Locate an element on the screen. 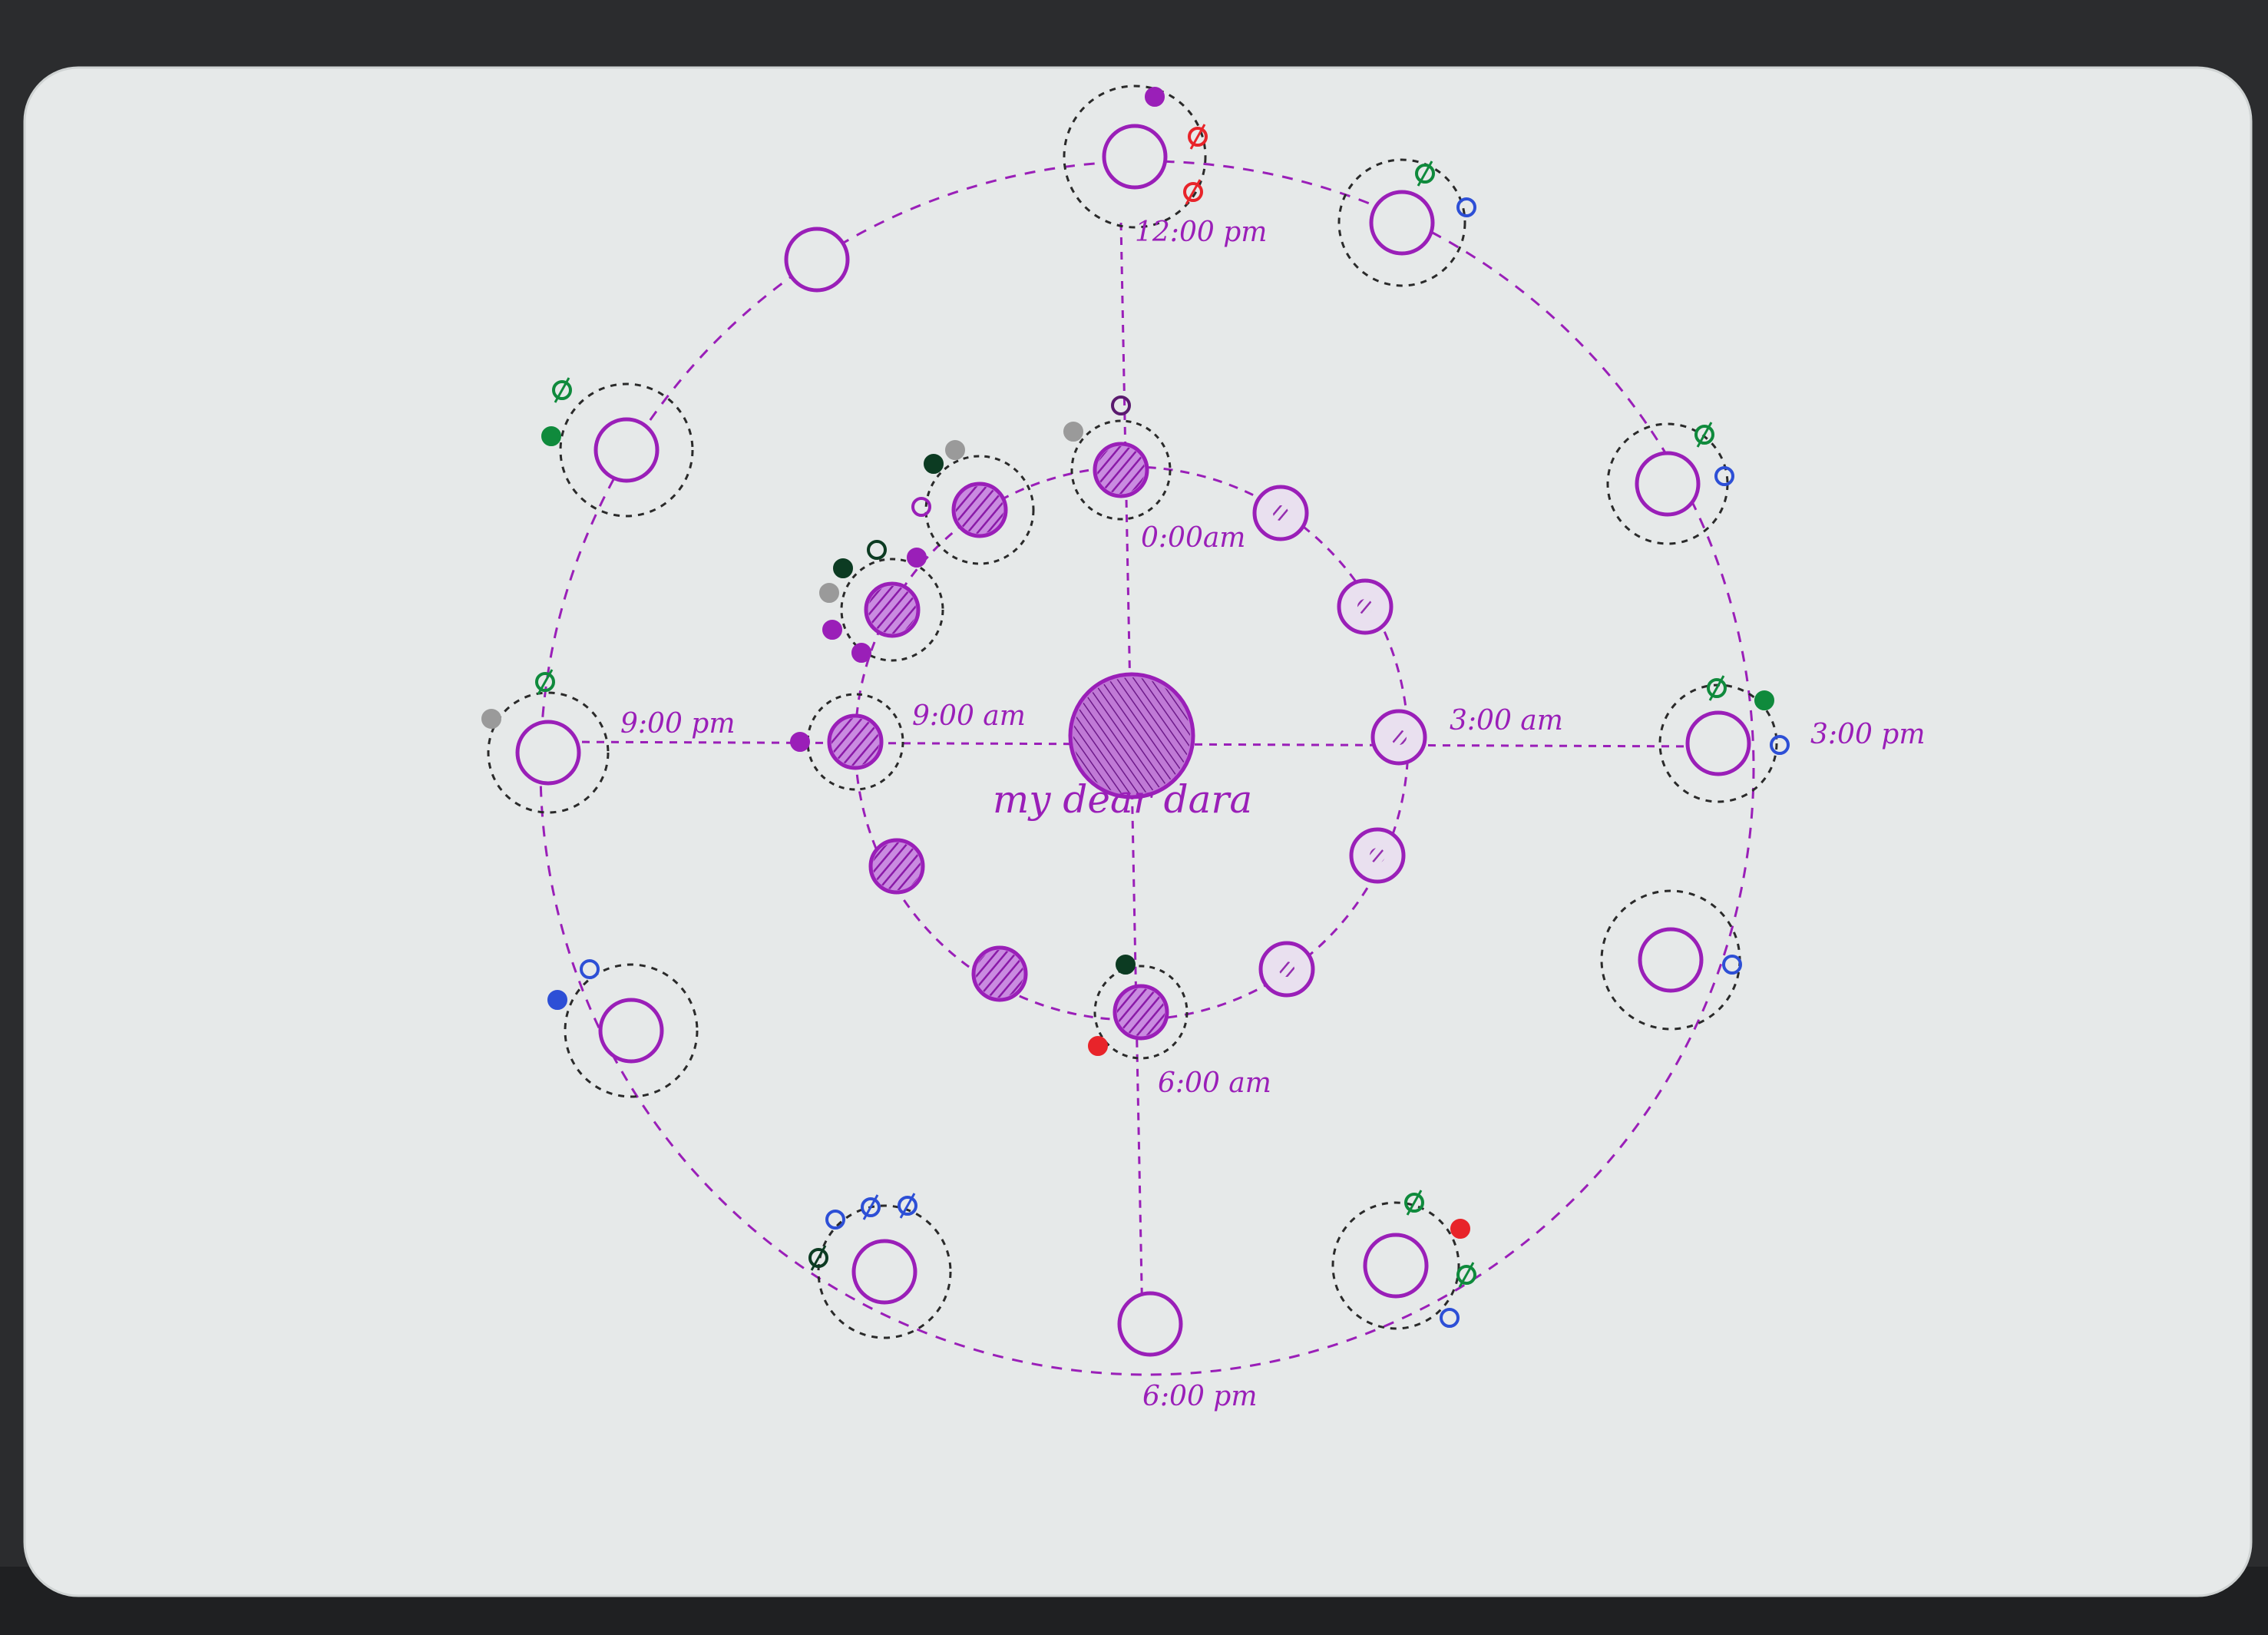  center-label: my dear dara is located at coordinates (1122, 799).